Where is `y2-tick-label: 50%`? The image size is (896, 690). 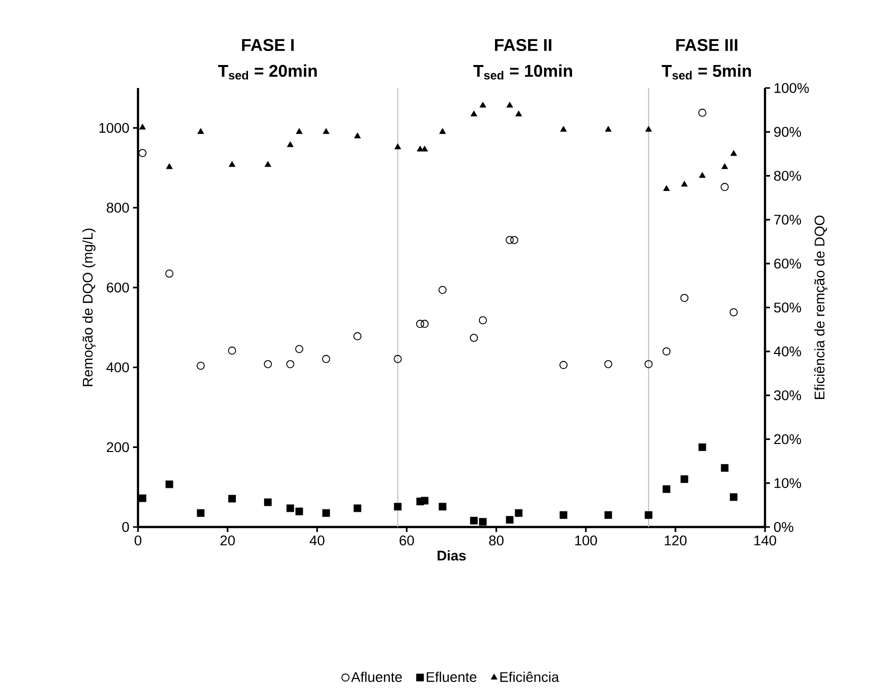
y2-tick-label: 50% is located at coordinates (788, 307).